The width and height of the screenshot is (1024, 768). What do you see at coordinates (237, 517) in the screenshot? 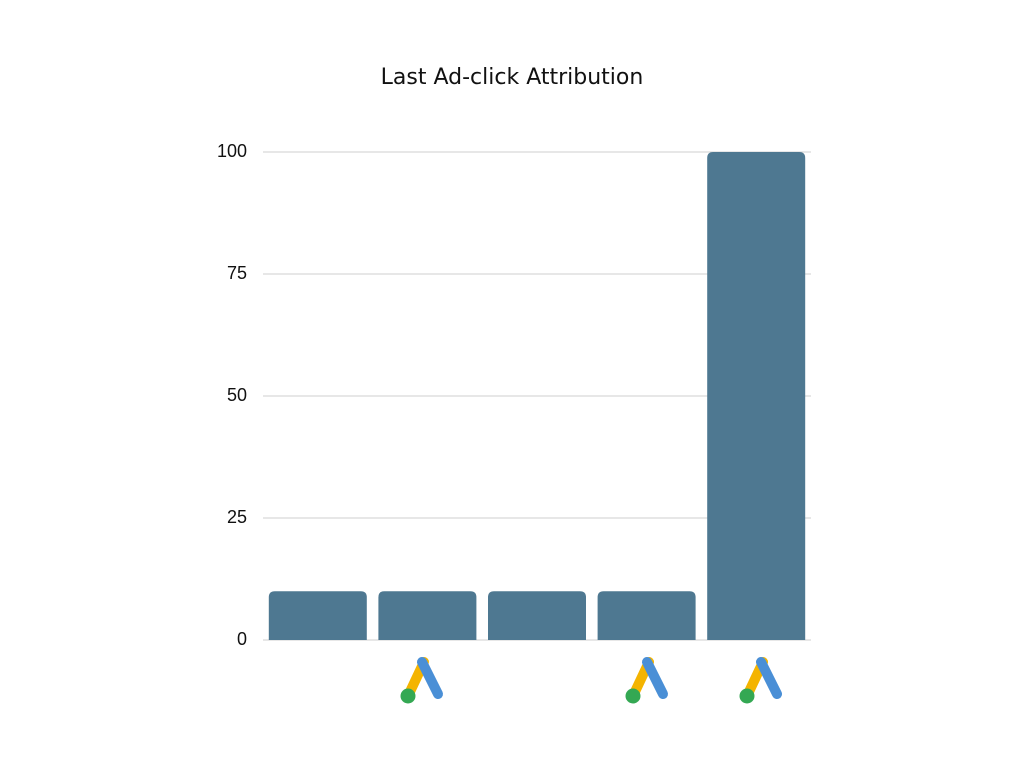
I see `y-tick-label: 25` at bounding box center [237, 517].